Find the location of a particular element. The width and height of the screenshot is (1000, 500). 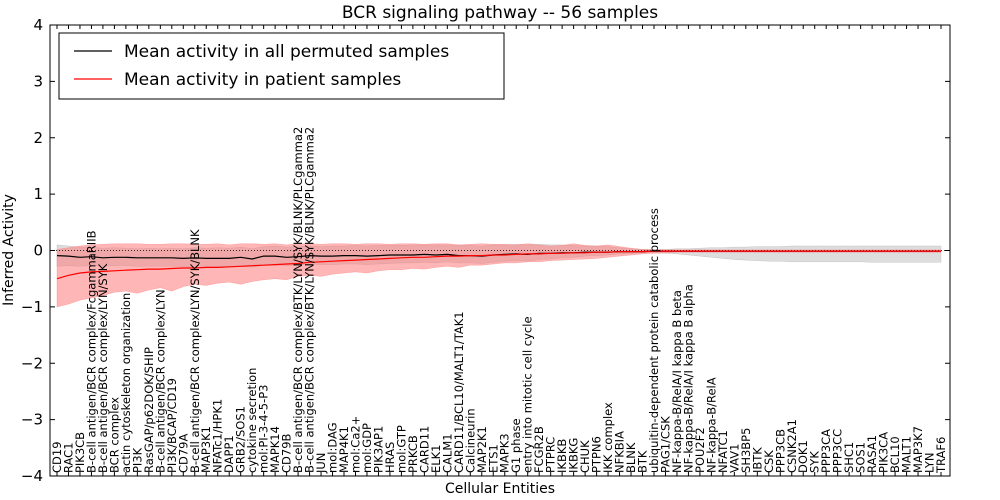

band-patient is located at coordinates (499, 275).